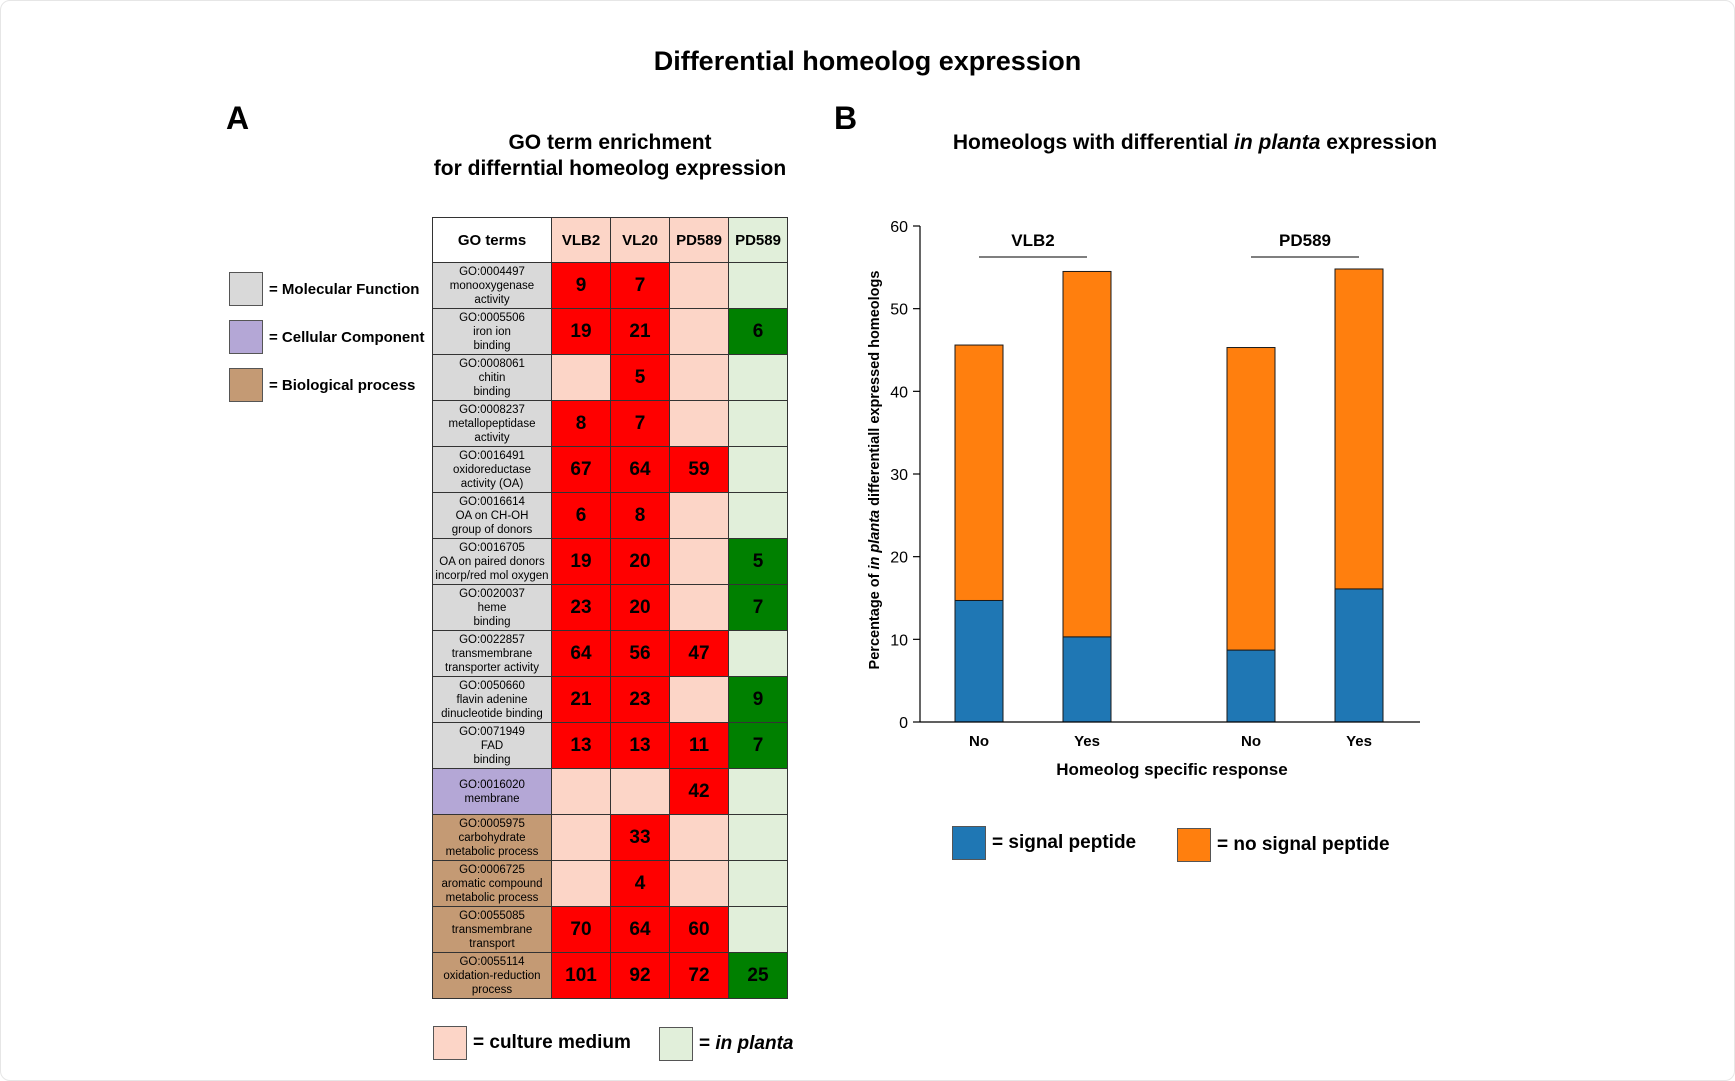 Image resolution: width=1735 pixels, height=1081 pixels. Describe the element at coordinates (640, 653) in the screenshot. I see `enrichment-count-cell: 56` at that location.